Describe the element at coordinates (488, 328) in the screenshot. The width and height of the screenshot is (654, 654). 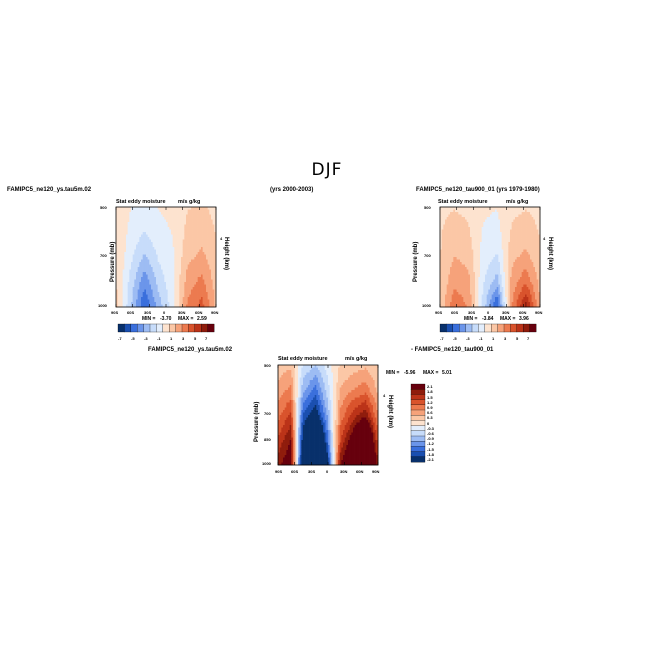
I see `panel2-colorbar-swatch` at that location.